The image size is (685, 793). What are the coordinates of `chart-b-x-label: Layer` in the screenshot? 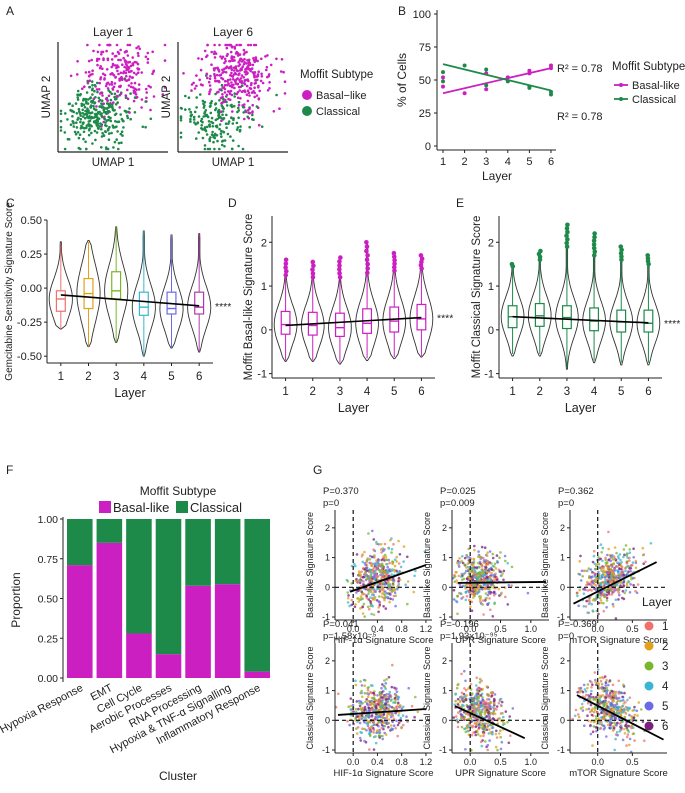 It's located at (497, 176).